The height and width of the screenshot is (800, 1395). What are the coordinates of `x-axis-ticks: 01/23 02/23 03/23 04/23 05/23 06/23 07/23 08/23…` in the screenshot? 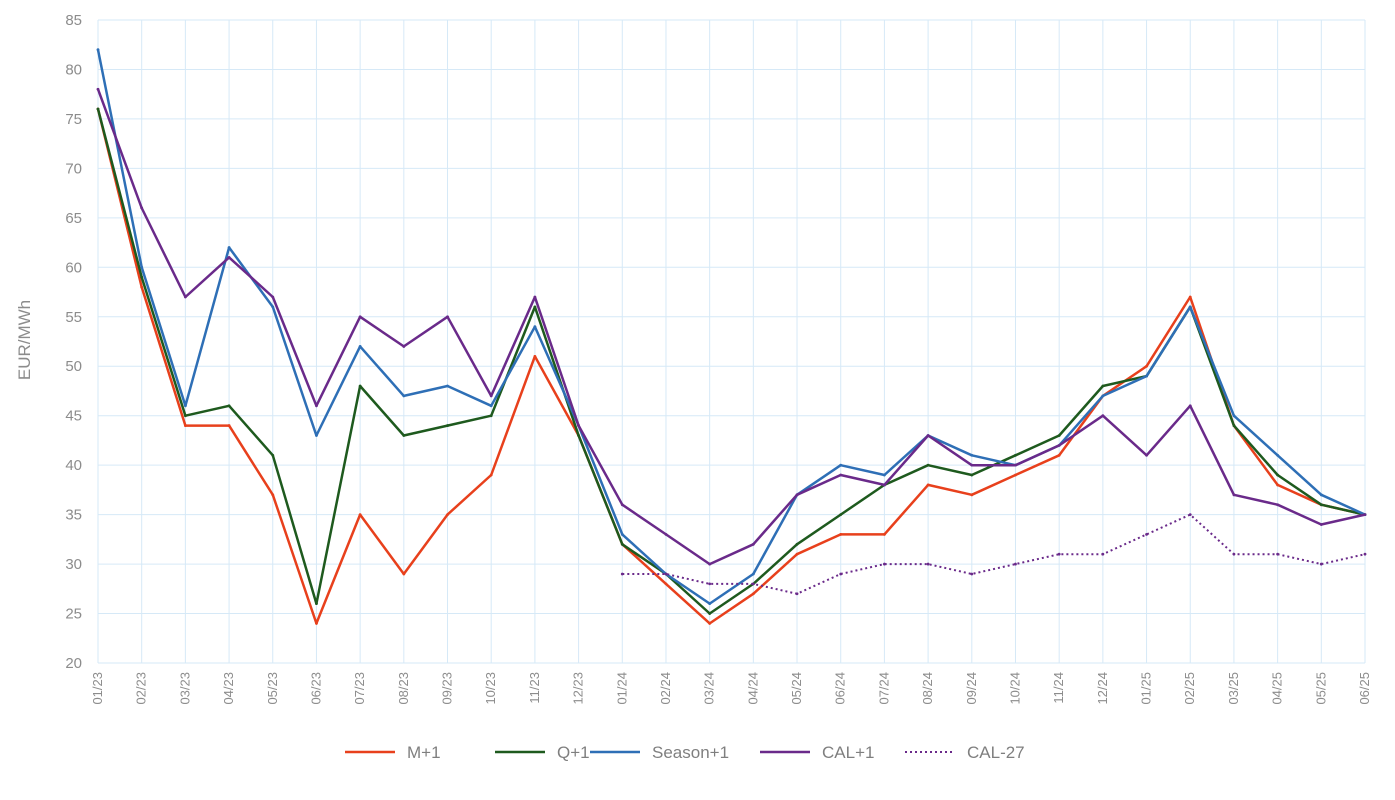 It's located at (731, 688).